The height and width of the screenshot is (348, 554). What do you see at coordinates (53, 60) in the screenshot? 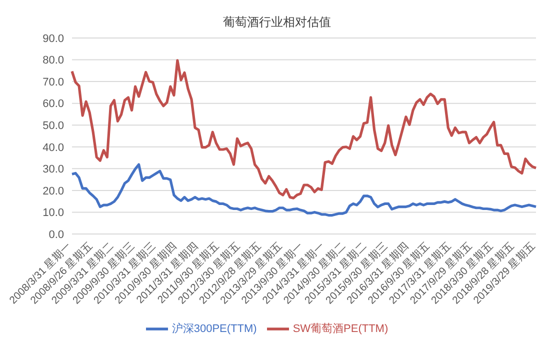
I see `y-tick-label: 80.0` at bounding box center [53, 60].